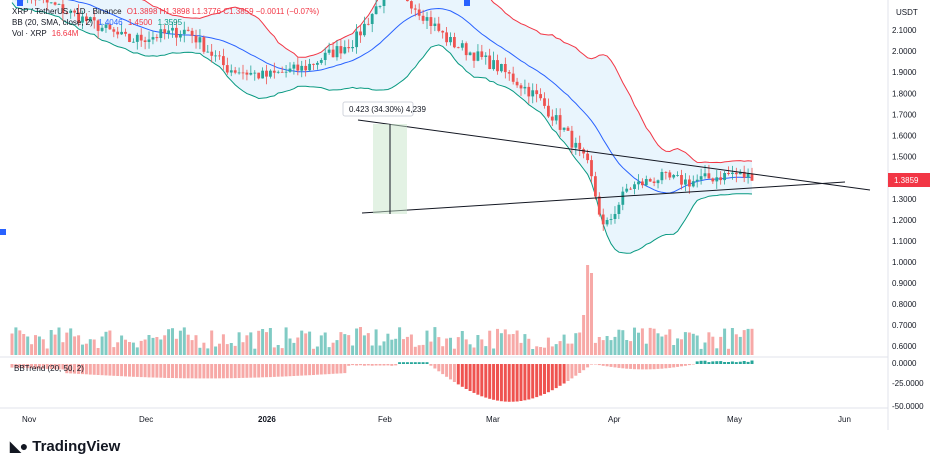 The image size is (930, 459). Describe the element at coordinates (904, 72) in the screenshot. I see `price-tick-label: 1.9000` at that location.